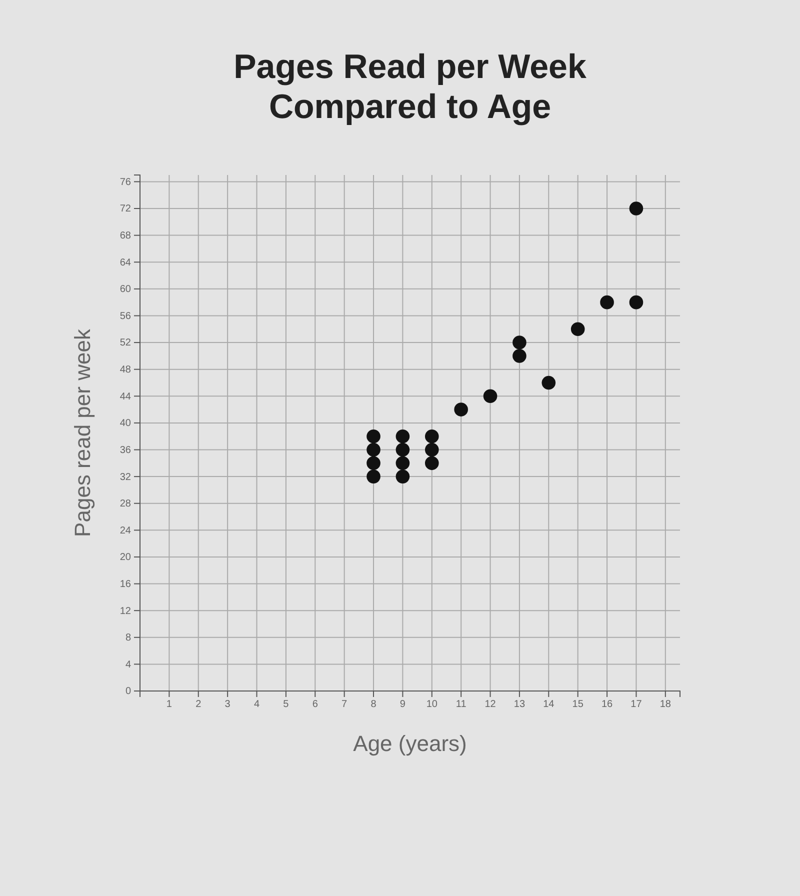  What do you see at coordinates (410, 87) in the screenshot?
I see `chart-title: Pages Read per Week Compared to Age` at bounding box center [410, 87].